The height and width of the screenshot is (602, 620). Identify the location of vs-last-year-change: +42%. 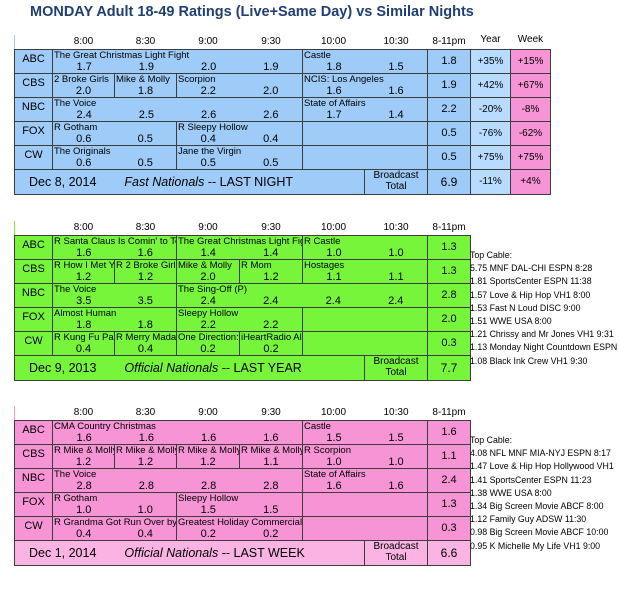
(490, 85).